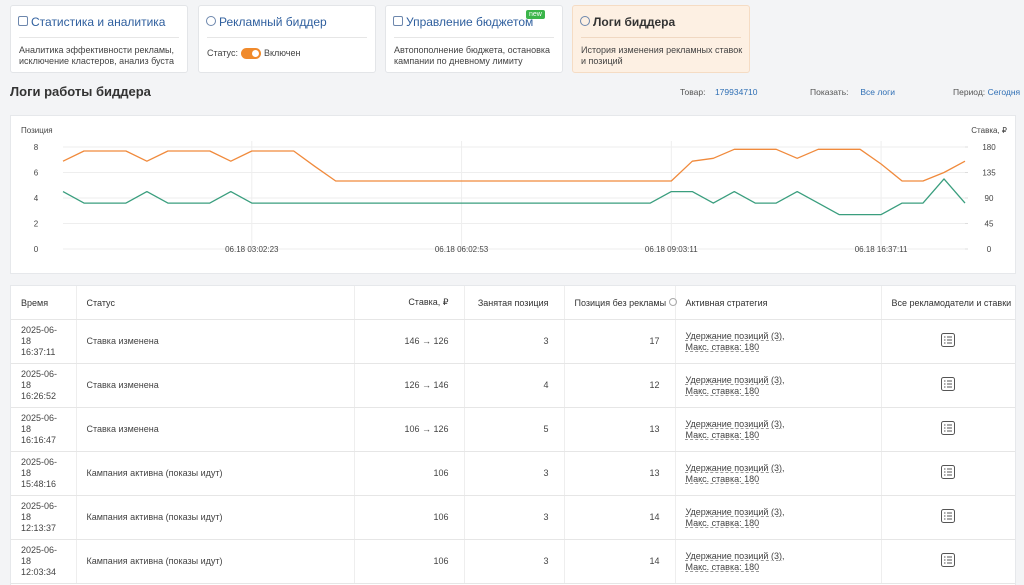 This screenshot has width=1024, height=585. I want to click on filter: Товар: 179934710, so click(719, 92).